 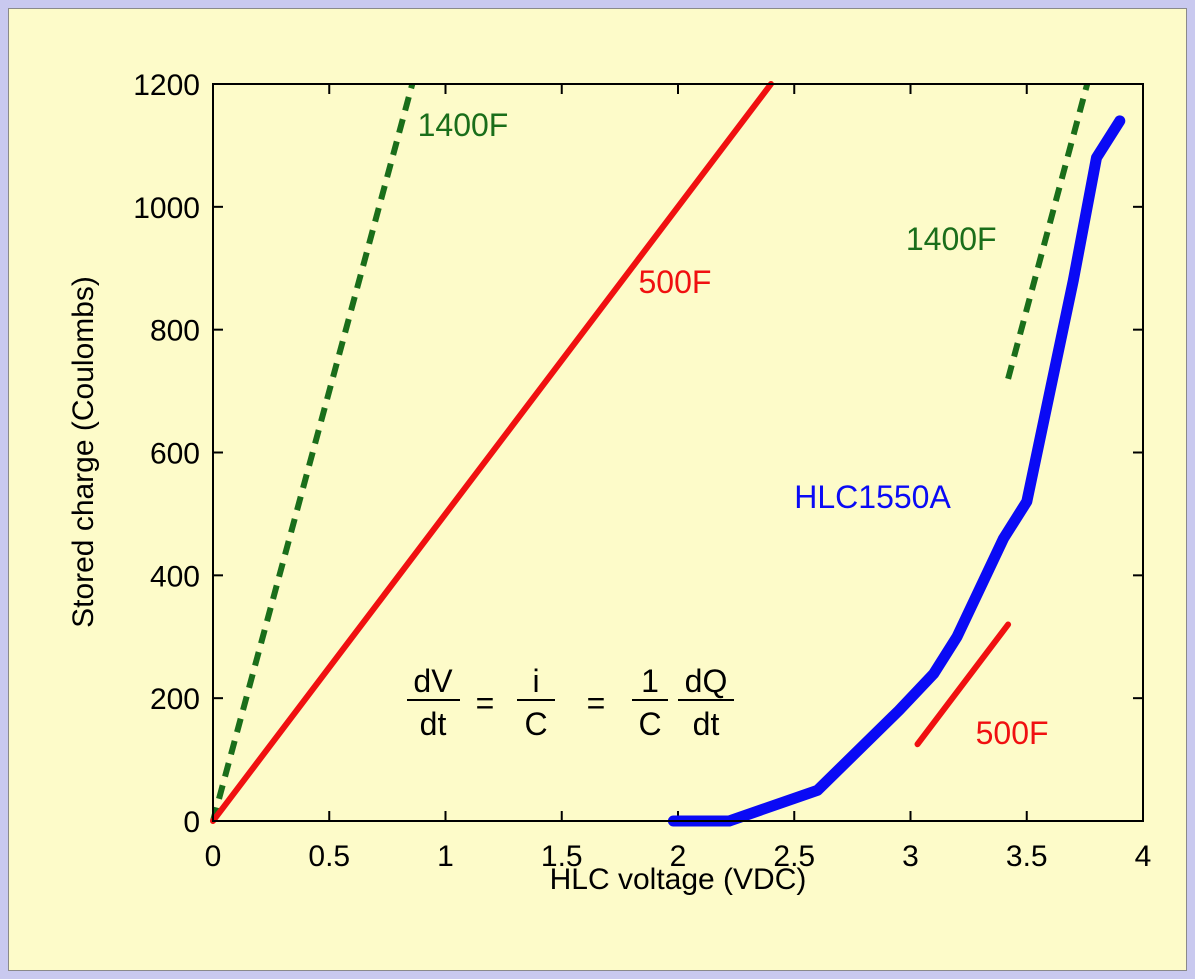 What do you see at coordinates (706, 724) in the screenshot?
I see `eq-frac4-den: dt` at bounding box center [706, 724].